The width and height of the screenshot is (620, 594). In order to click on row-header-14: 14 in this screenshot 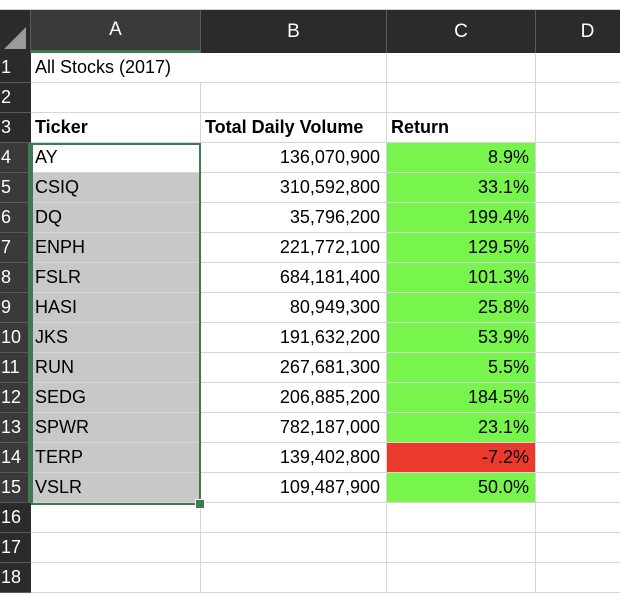, I will do `click(15, 458)`.